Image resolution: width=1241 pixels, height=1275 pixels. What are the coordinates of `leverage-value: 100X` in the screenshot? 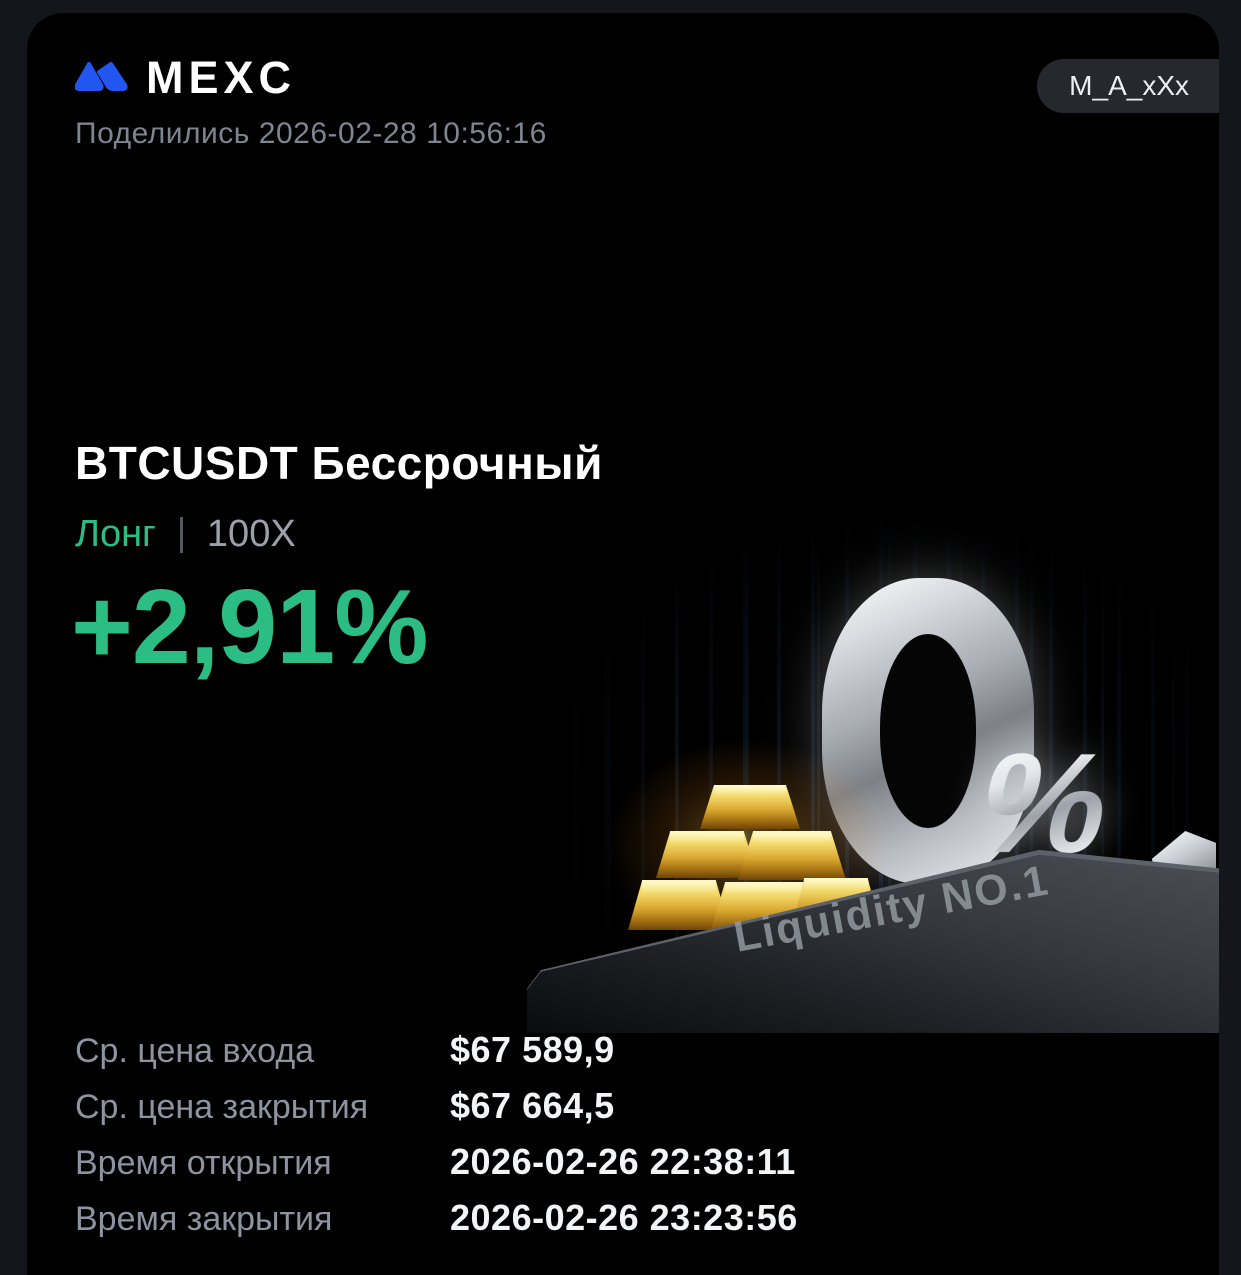 It's located at (251, 534).